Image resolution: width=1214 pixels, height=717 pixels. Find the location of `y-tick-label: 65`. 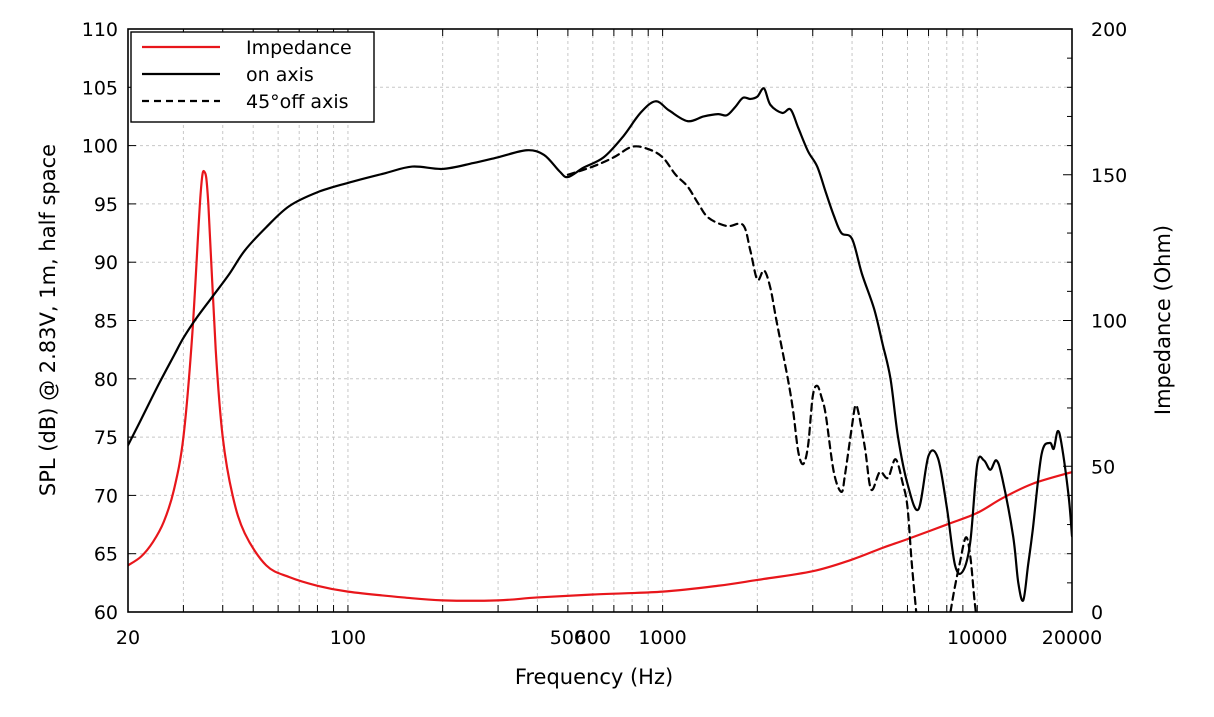

y-tick-label: 65 is located at coordinates (106, 555).